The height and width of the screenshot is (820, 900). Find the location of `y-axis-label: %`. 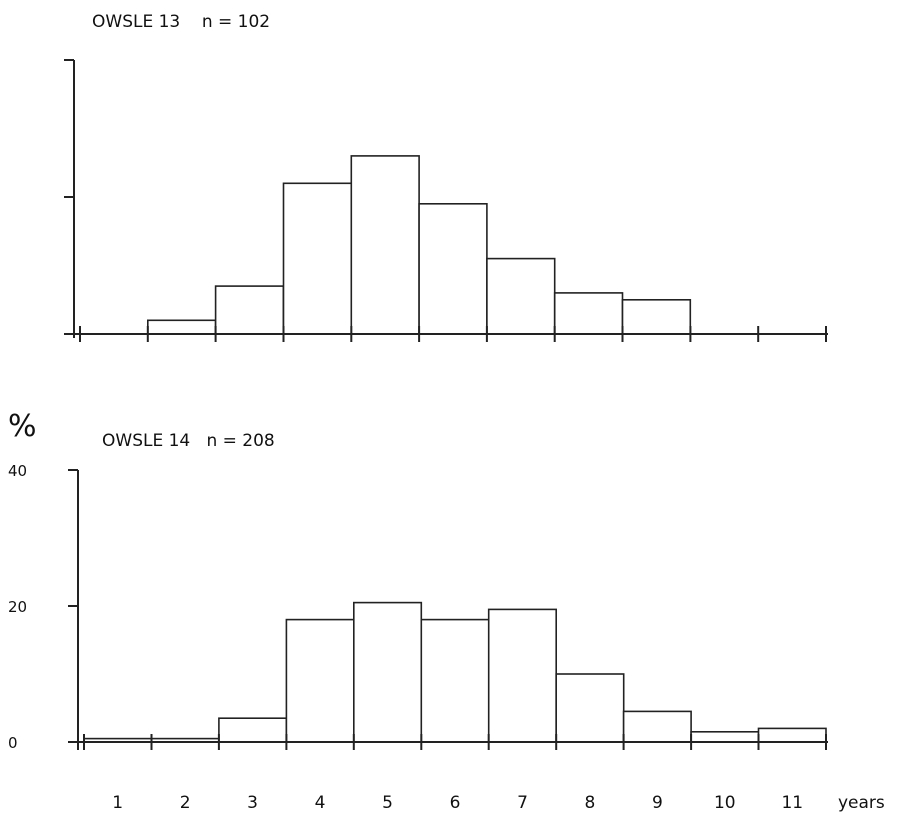

y-axis-label: % is located at coordinates (22, 426).